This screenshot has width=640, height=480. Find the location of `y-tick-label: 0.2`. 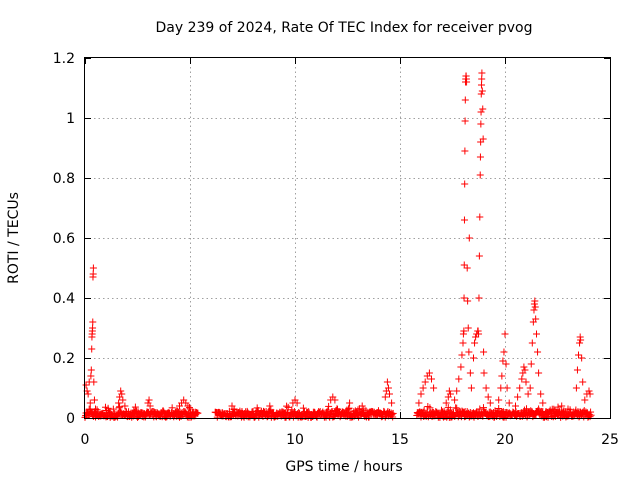

y-tick-label: 0.2 is located at coordinates (64, 359).